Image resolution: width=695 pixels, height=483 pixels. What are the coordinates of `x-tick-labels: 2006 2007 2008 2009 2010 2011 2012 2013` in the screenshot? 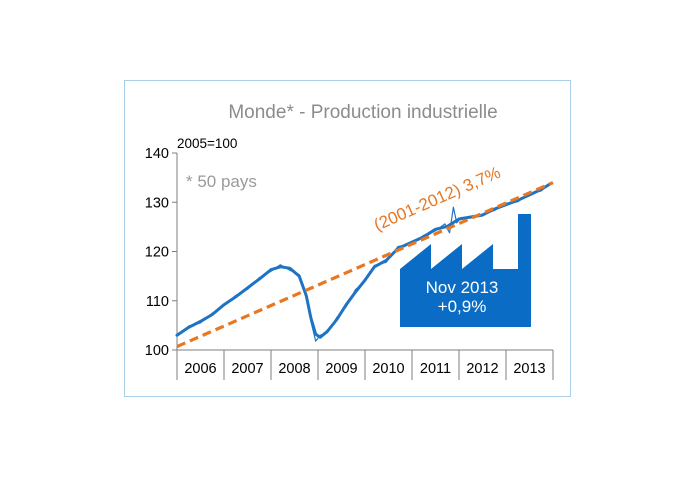 It's located at (364, 369).